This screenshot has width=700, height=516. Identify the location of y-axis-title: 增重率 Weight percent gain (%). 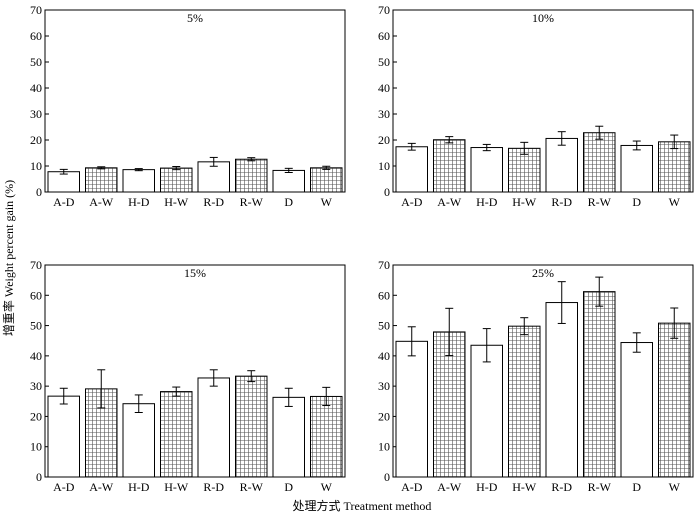
(8, 258).